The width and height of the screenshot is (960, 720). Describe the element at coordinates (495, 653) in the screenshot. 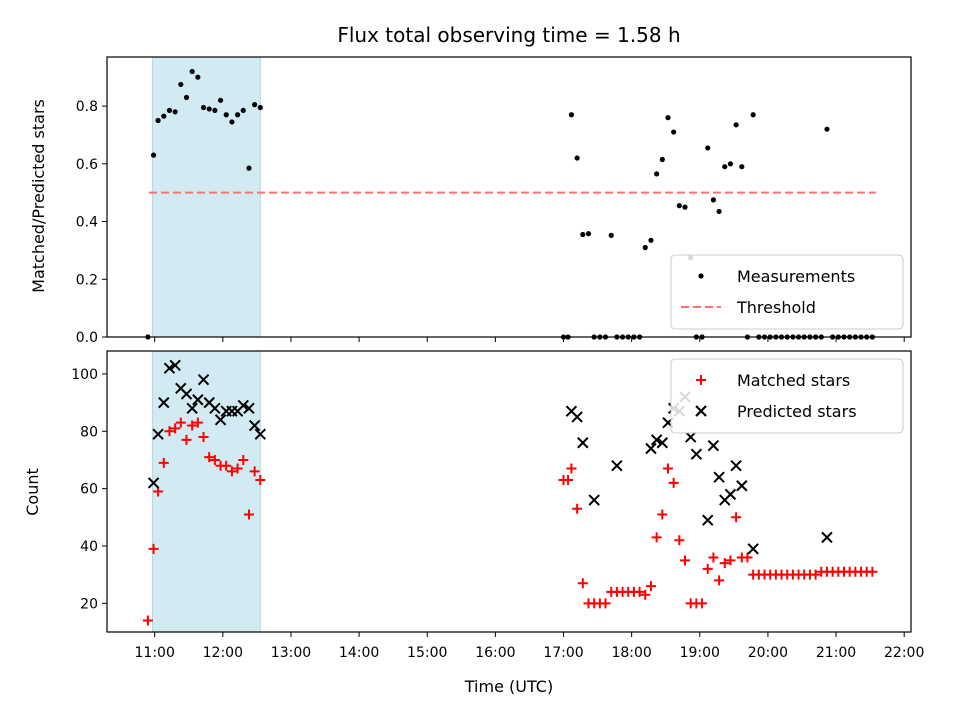

I see `x-tick-label: 16:00` at that location.